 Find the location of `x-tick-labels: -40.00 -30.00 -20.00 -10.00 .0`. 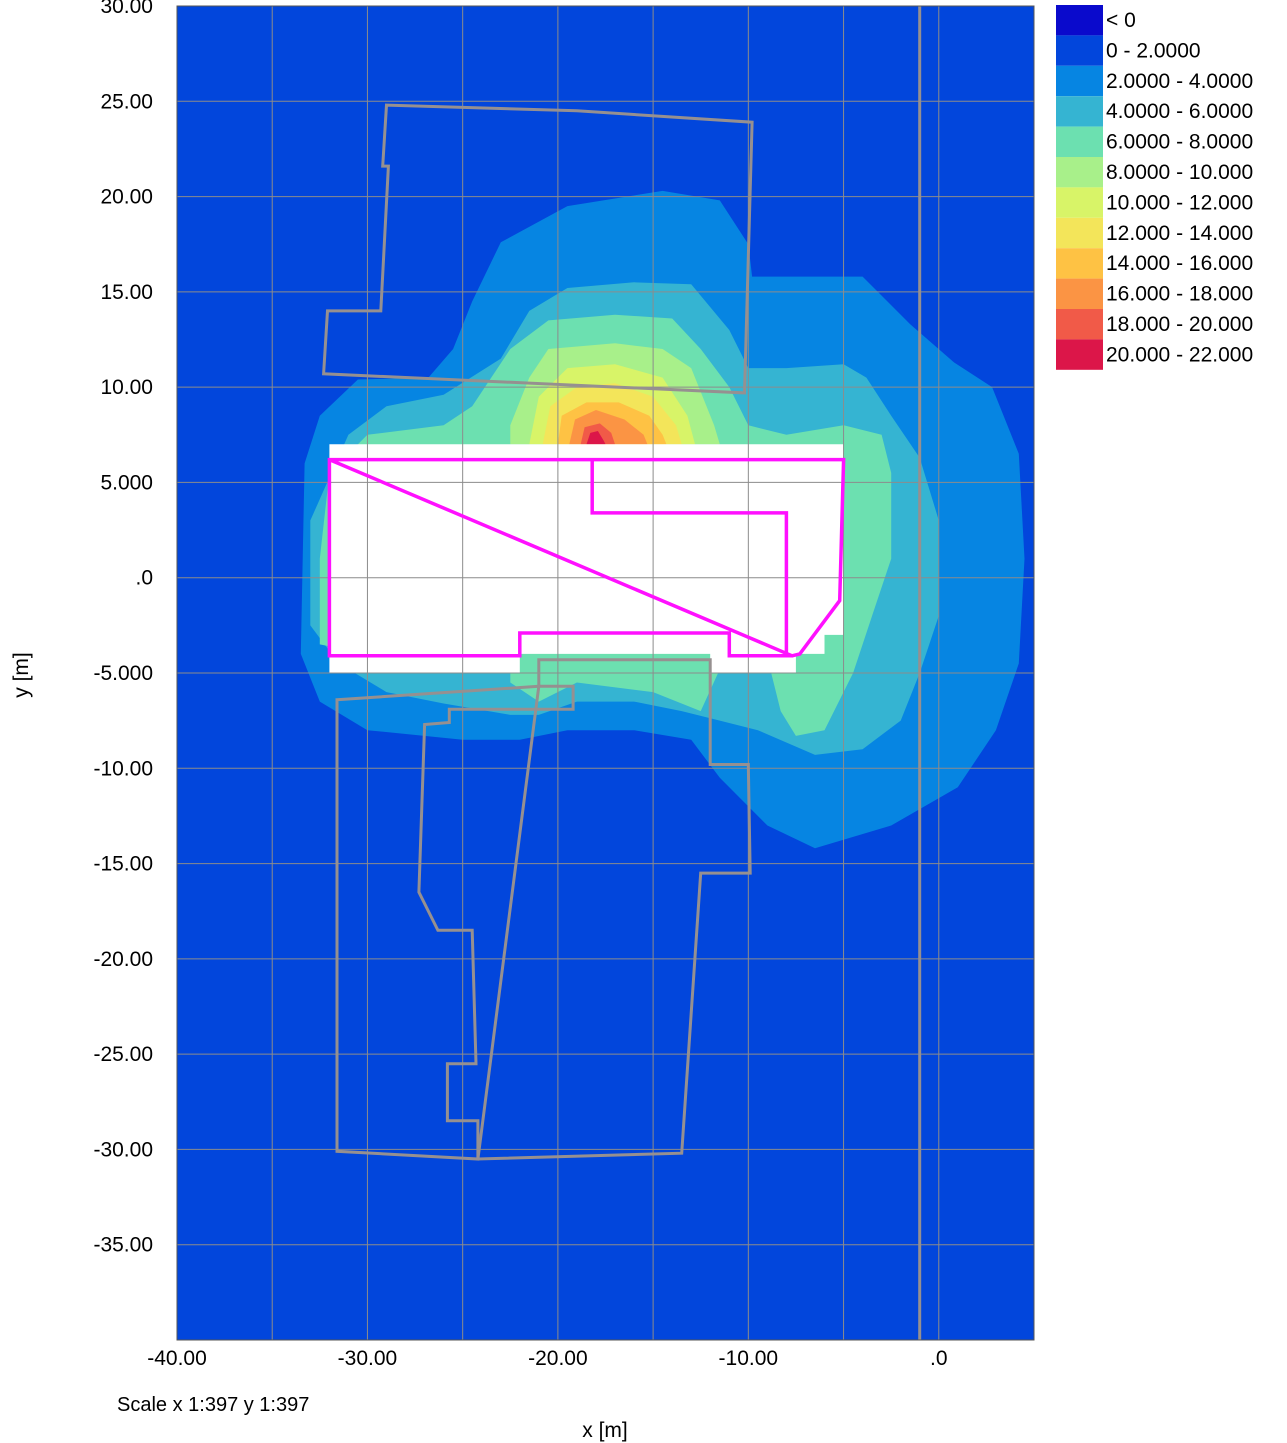

x-tick-labels: -40.00 -30.00 -20.00 -10.00 .0 is located at coordinates (547, 1358).